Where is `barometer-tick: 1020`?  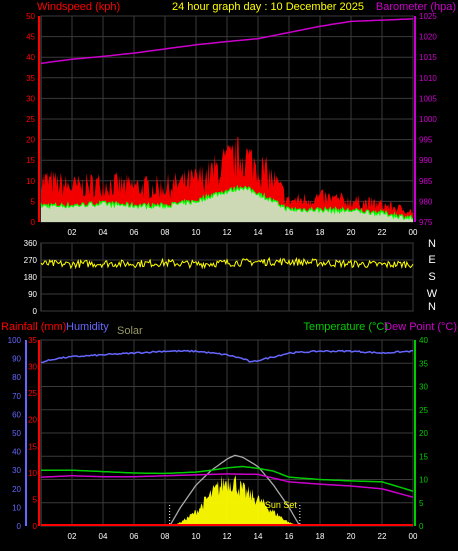
barometer-tick: 1020 is located at coordinates (428, 37).